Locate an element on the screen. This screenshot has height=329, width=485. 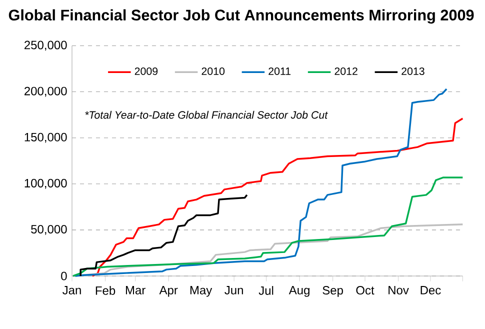
x-tick-label: Jul is located at coordinates (266, 290).